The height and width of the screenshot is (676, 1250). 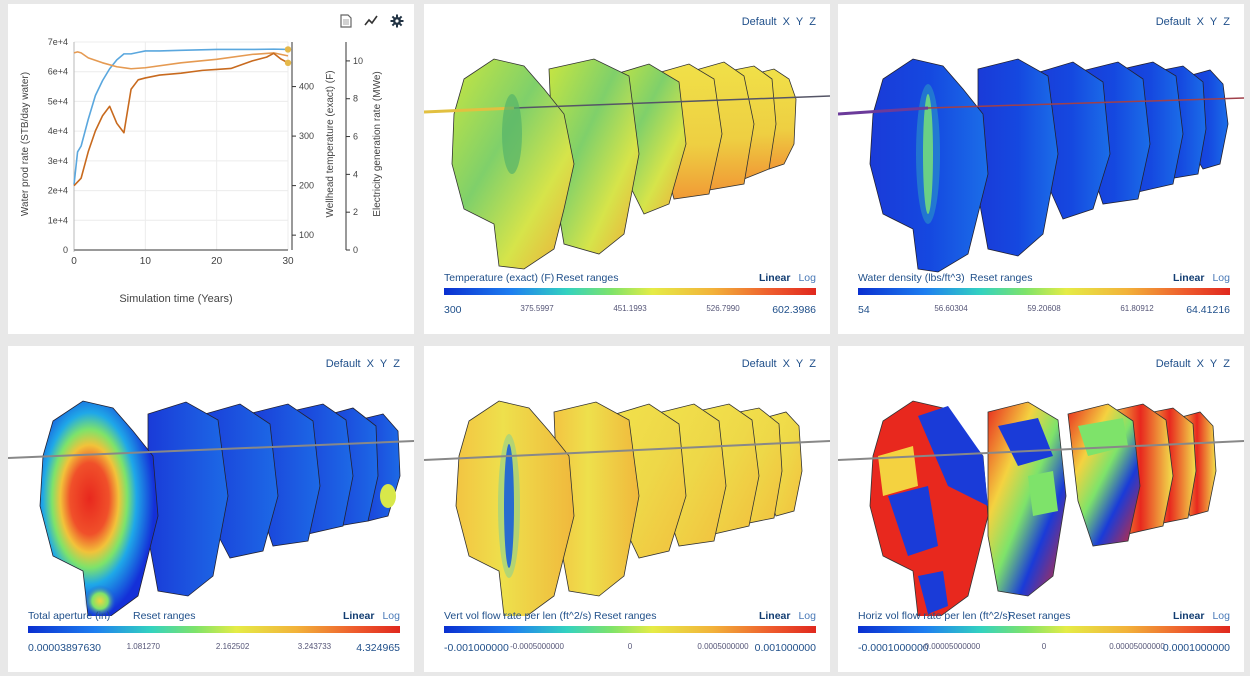 What do you see at coordinates (378, 648) in the screenshot?
I see `legend-tick-max: 4.324965` at bounding box center [378, 648].